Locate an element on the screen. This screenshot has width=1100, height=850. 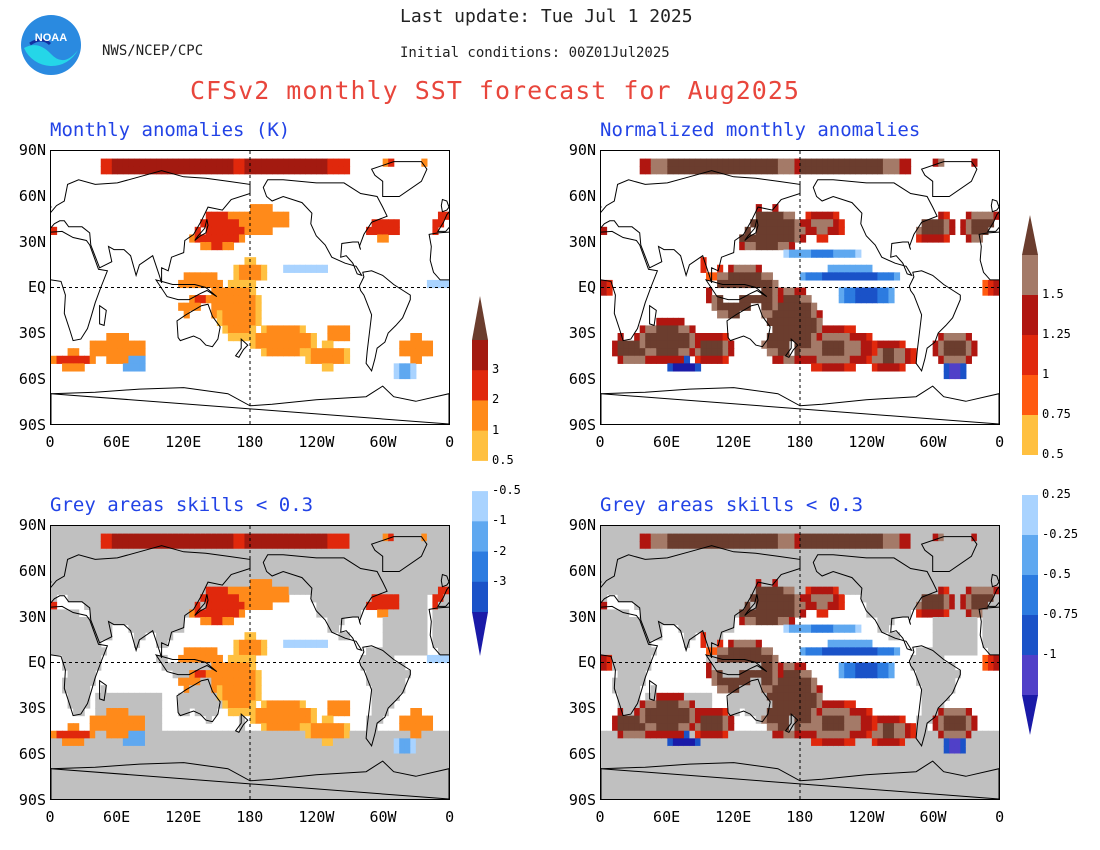
coastline-madagascar is located at coordinates (653, 315).